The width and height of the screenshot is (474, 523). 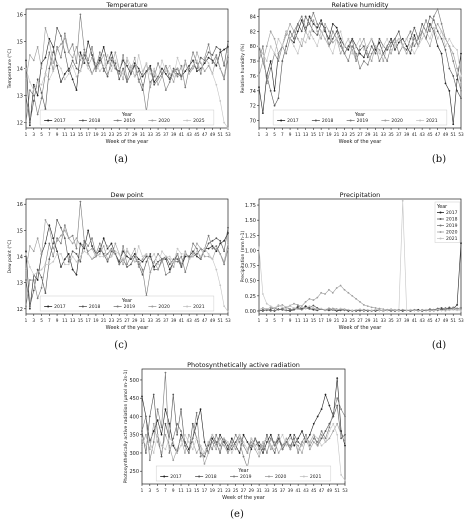 What do you see at coordinates (173, 490) in the screenshot?
I see `x-tick-label: 9` at bounding box center [173, 490].